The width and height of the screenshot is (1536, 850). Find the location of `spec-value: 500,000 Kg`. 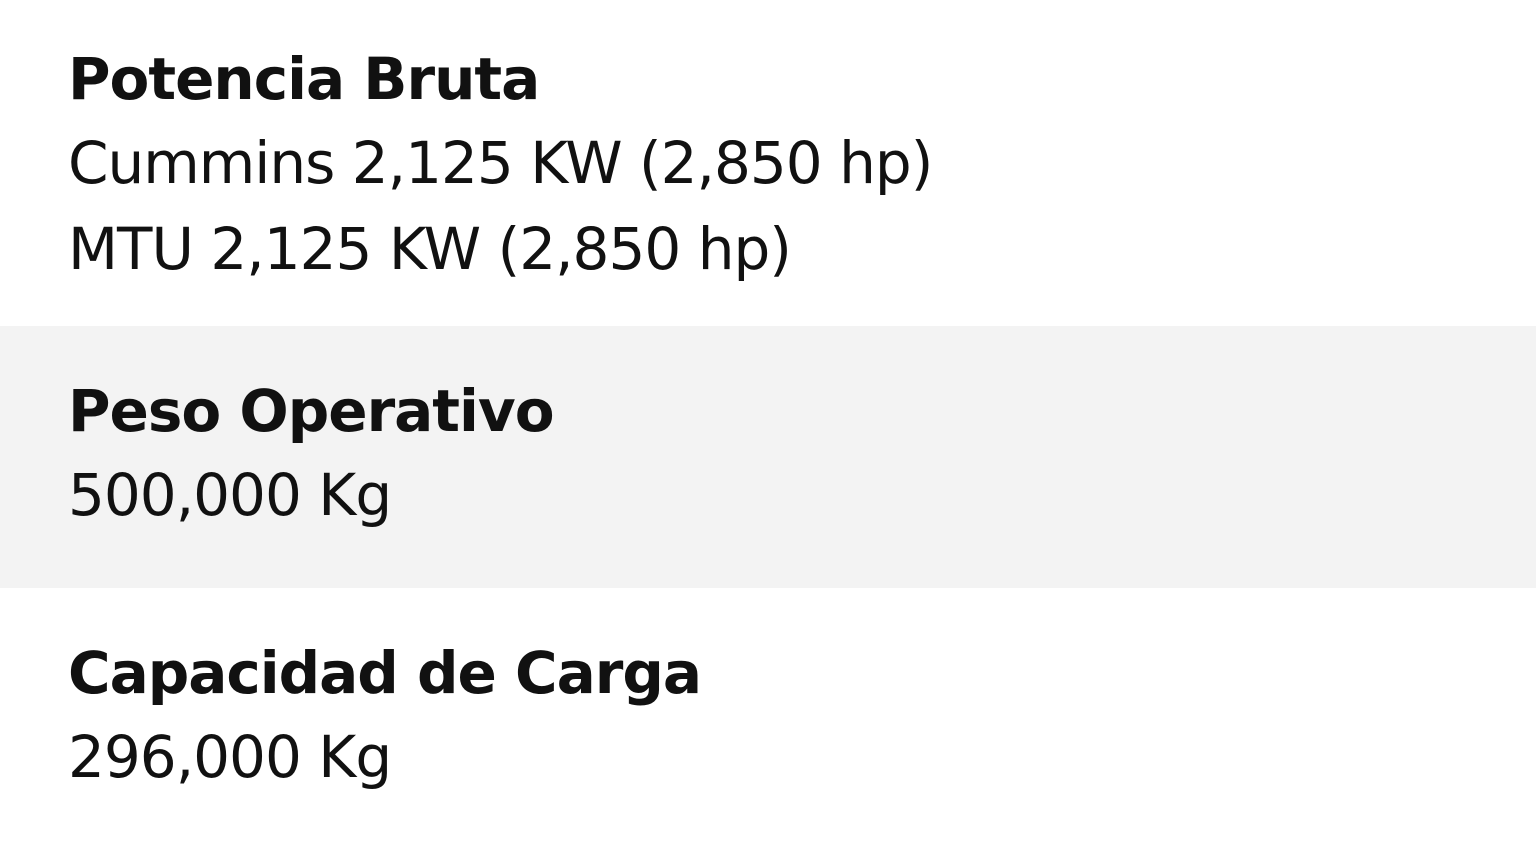

spec-value: 500,000 Kg is located at coordinates (230, 495).